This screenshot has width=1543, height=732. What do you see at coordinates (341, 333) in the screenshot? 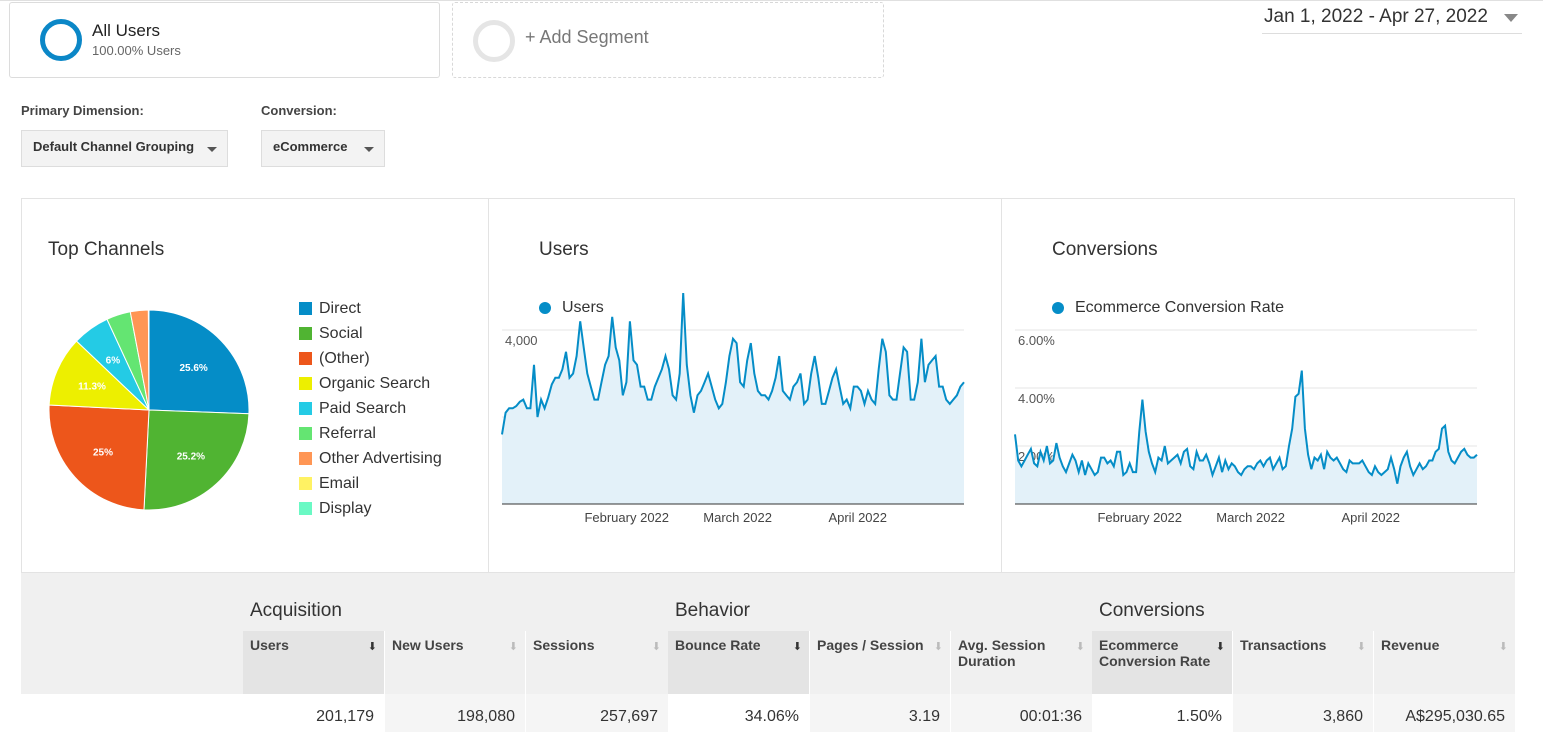
I see `legend-label: Social` at bounding box center [341, 333].